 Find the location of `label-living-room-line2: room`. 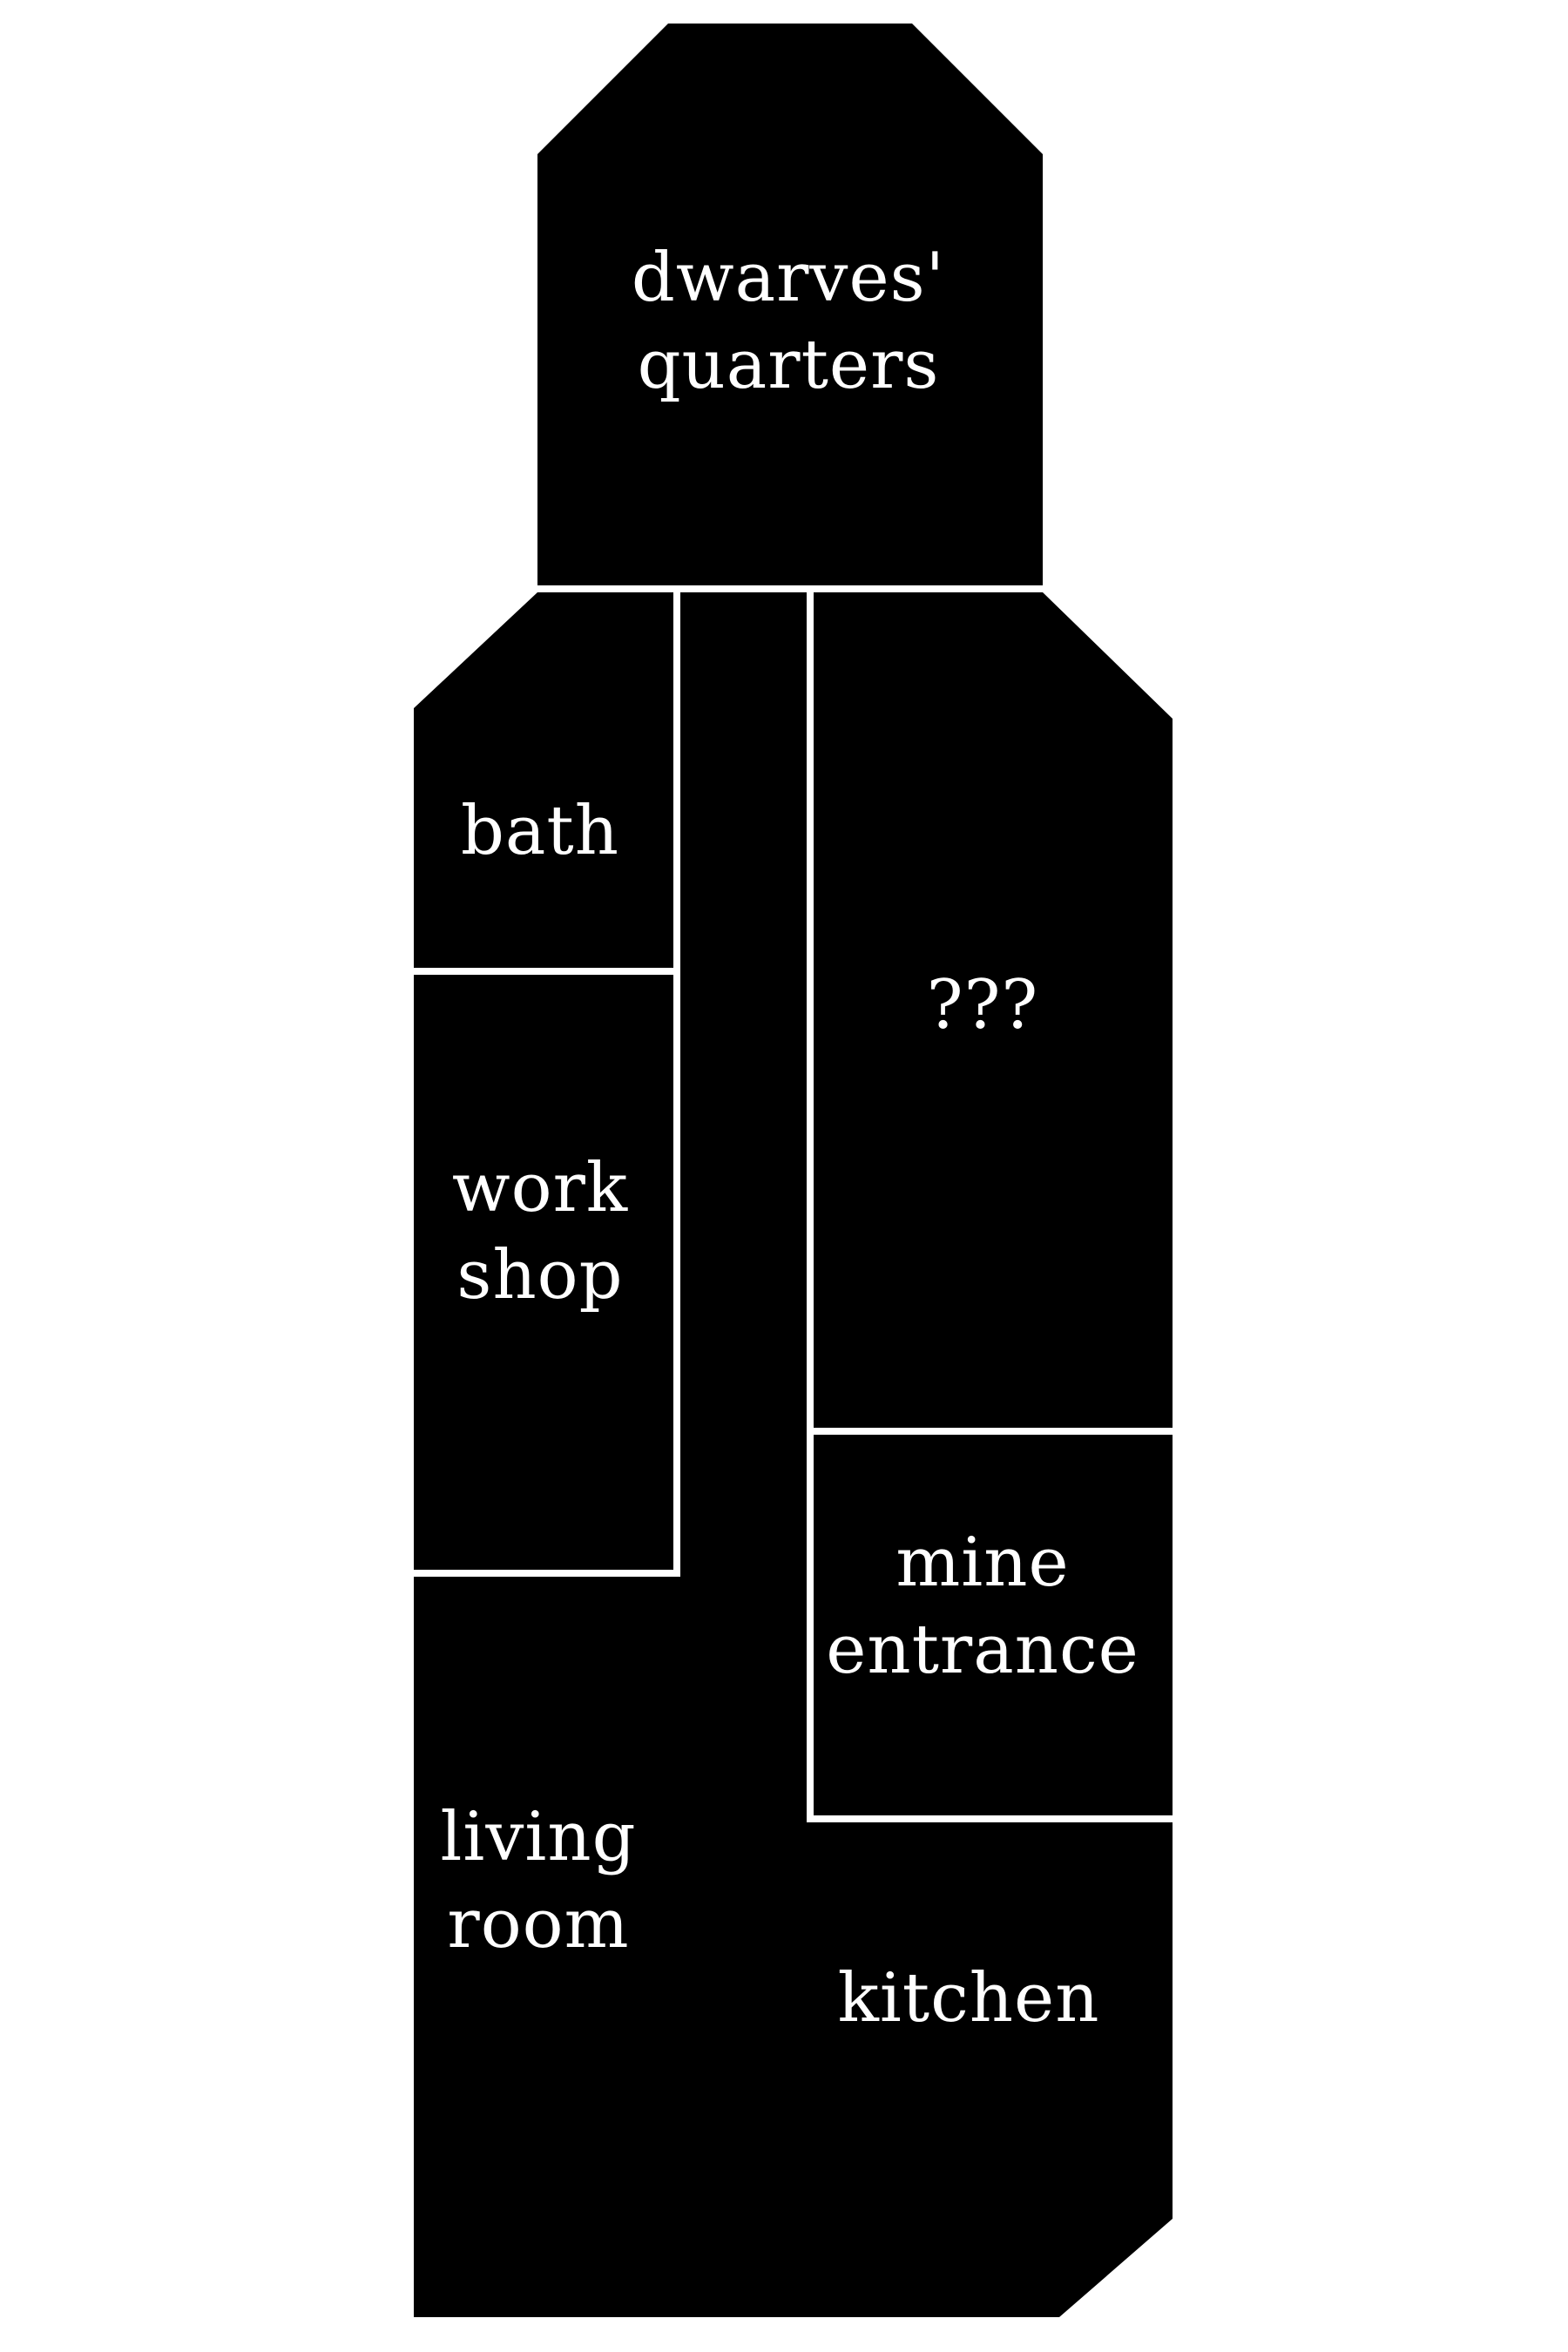

label-living-room-line2: room is located at coordinates (538, 1924).